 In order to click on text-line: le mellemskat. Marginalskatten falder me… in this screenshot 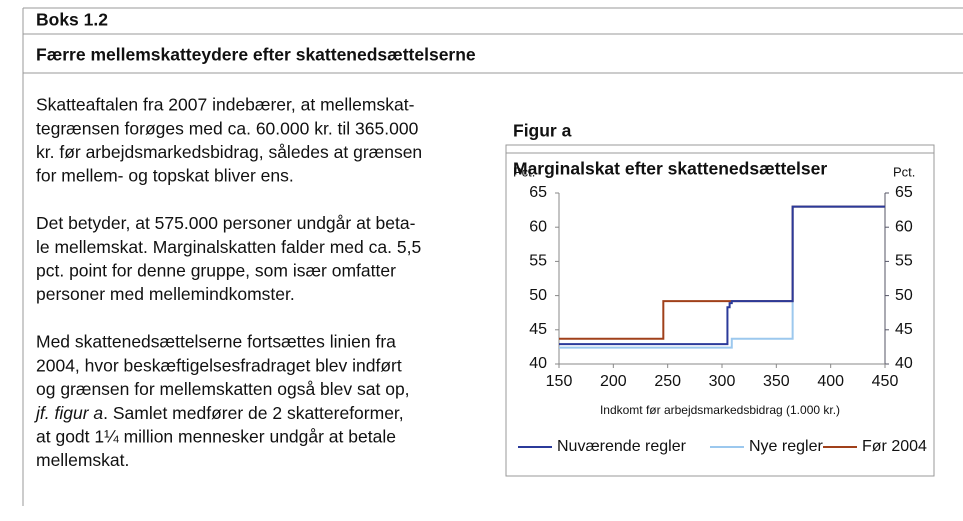, I will do `click(228, 247)`.